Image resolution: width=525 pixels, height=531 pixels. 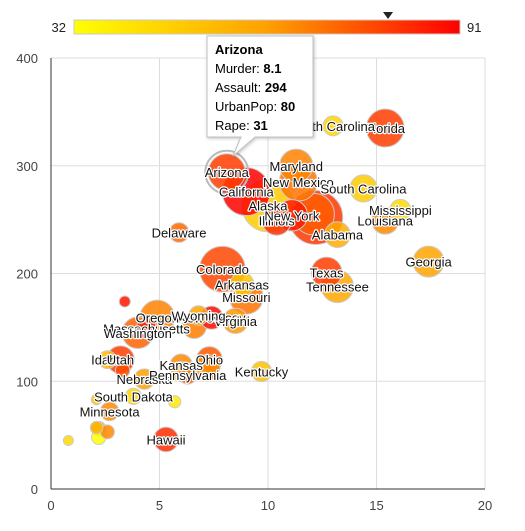 I want to click on bubble-highlight-ring, so click(x=227, y=172).